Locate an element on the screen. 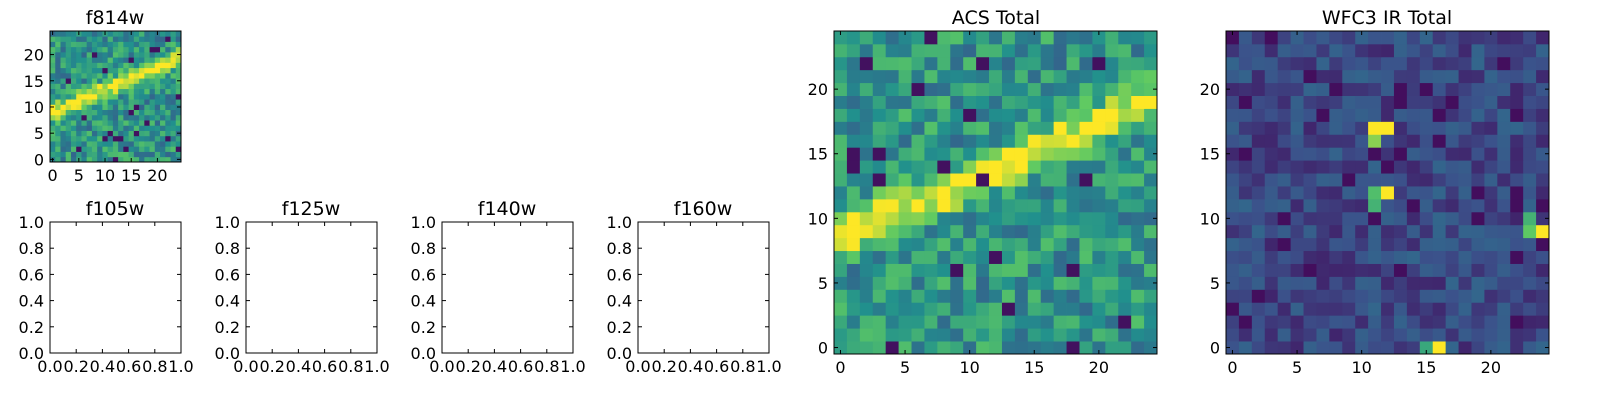 The height and width of the screenshot is (400, 1600). y-tick-label: 10 is located at coordinates (1210, 218).